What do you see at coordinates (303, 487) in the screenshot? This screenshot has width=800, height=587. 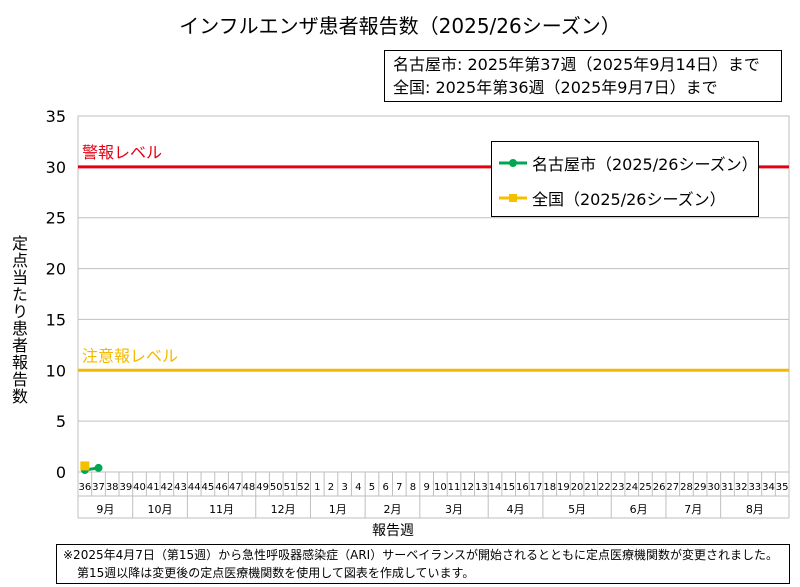 I see `x-tick-label: 52` at bounding box center [303, 487].